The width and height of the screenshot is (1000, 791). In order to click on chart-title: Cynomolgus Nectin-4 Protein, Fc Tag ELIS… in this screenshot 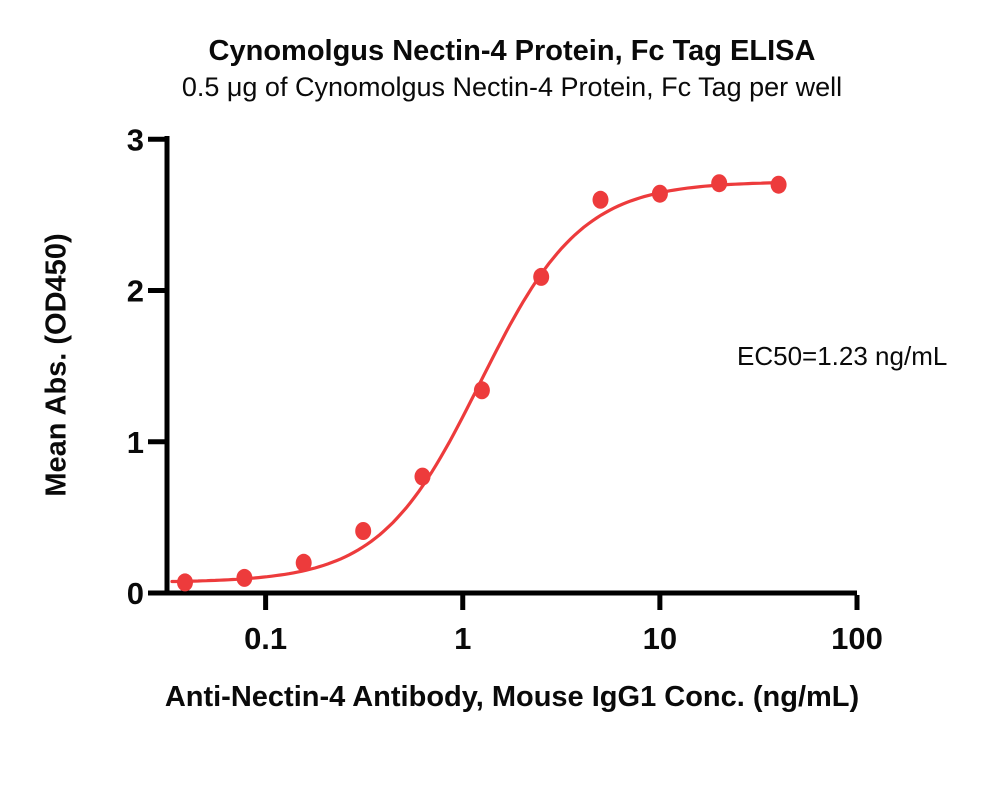, I will do `click(512, 51)`.